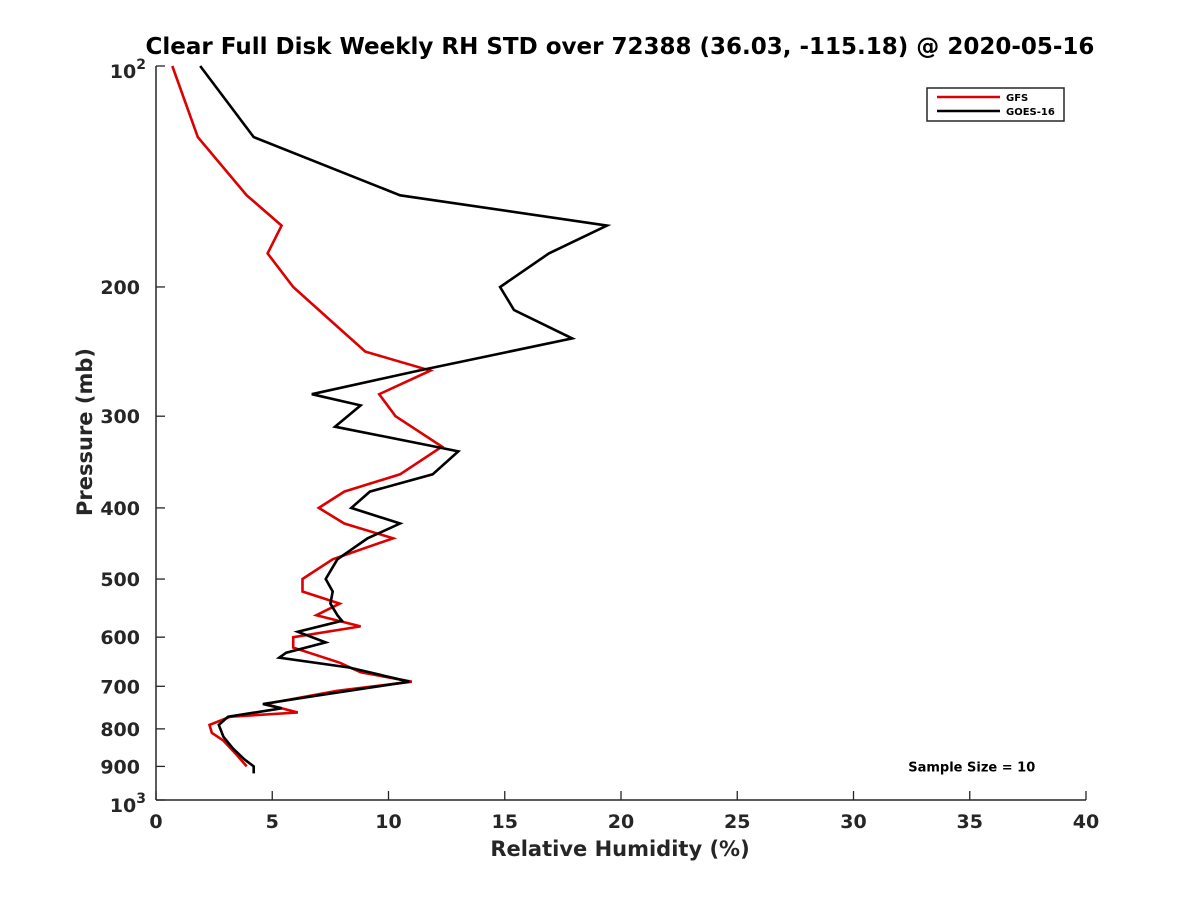 The width and height of the screenshot is (1200, 900). What do you see at coordinates (853, 822) in the screenshot?
I see `x-tick-label: 30` at bounding box center [853, 822].